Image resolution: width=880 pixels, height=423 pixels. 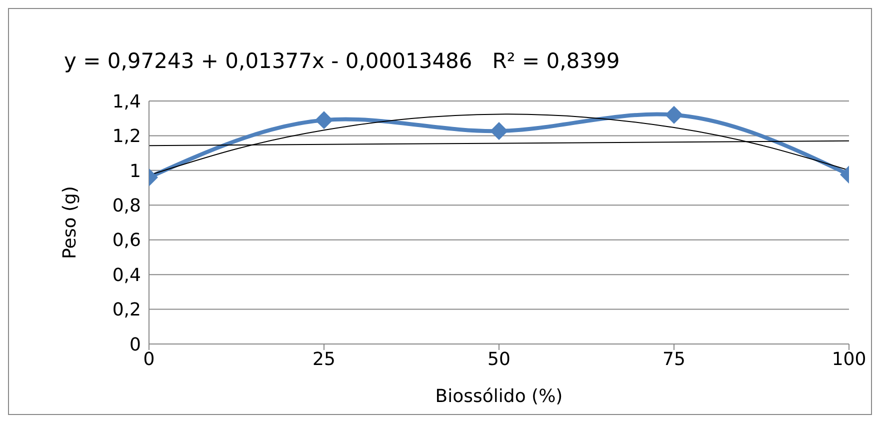 I want to click on x-tick-label: 25, so click(x=324, y=359).